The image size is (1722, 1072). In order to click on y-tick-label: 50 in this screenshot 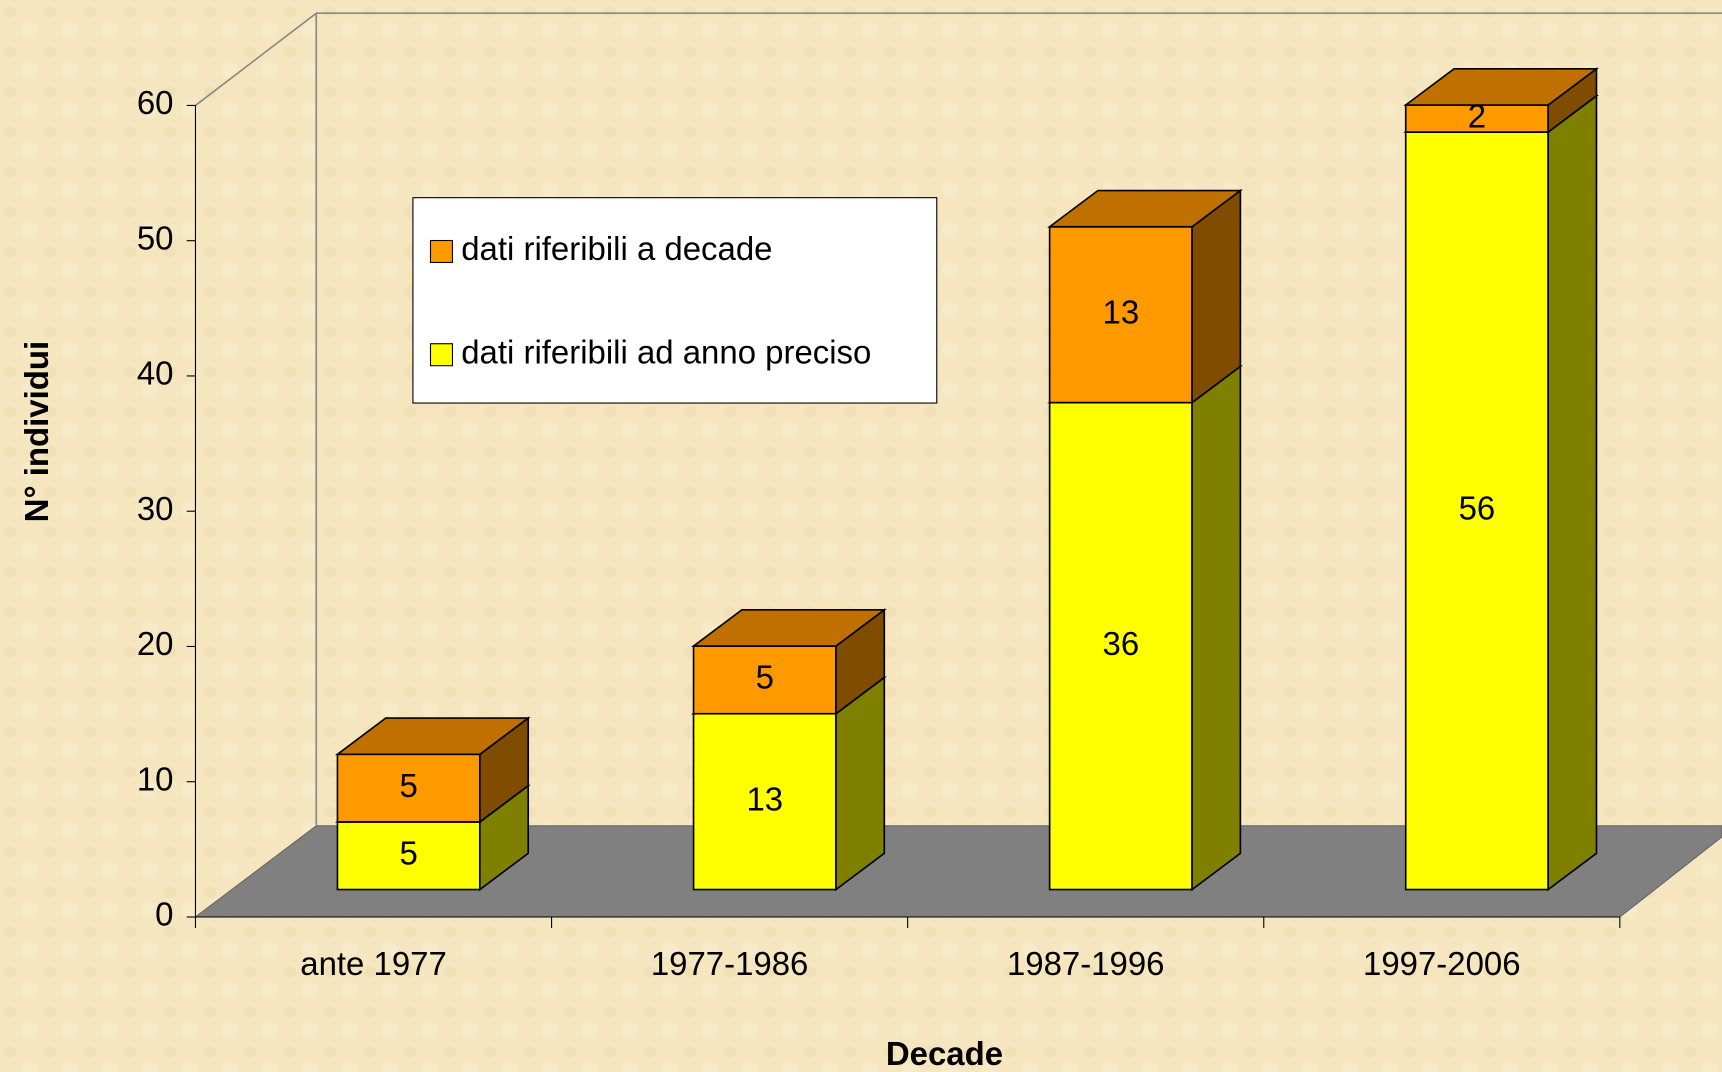, I will do `click(155, 237)`.